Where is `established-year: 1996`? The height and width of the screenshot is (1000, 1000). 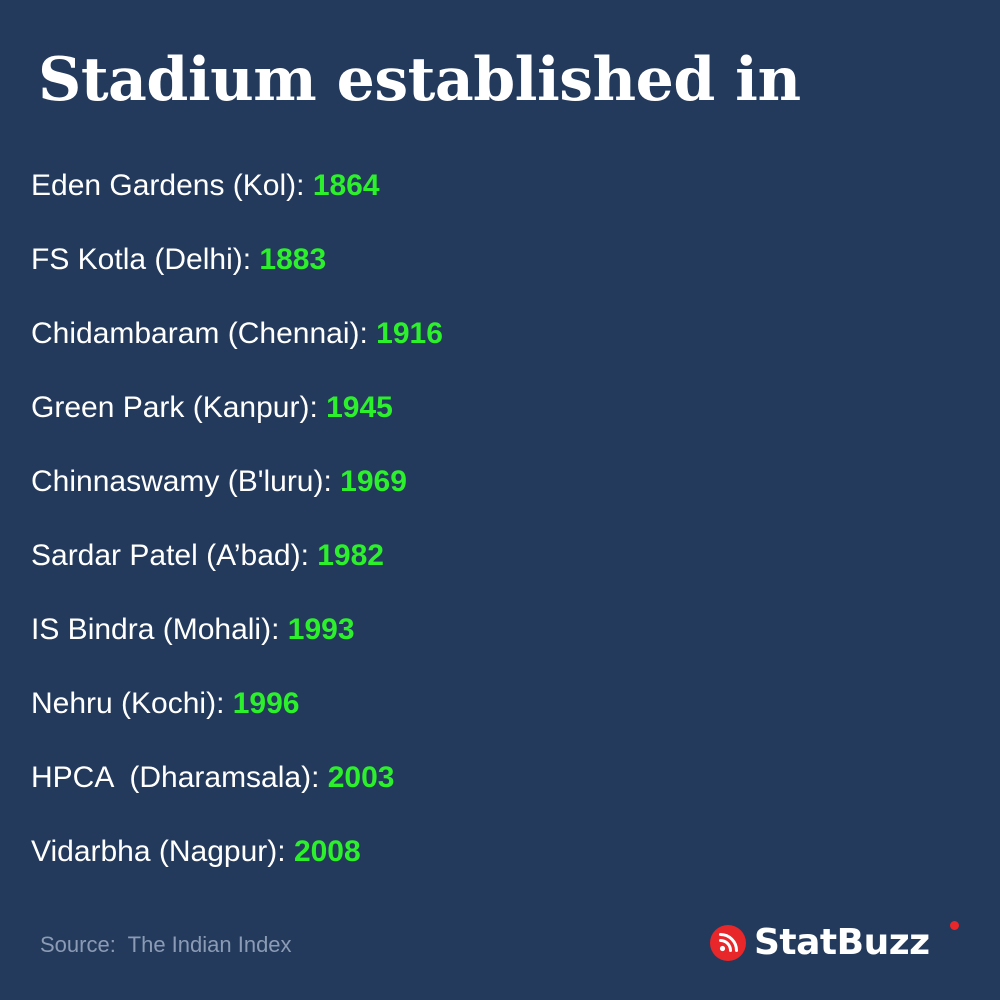
established-year: 1996 is located at coordinates (266, 703).